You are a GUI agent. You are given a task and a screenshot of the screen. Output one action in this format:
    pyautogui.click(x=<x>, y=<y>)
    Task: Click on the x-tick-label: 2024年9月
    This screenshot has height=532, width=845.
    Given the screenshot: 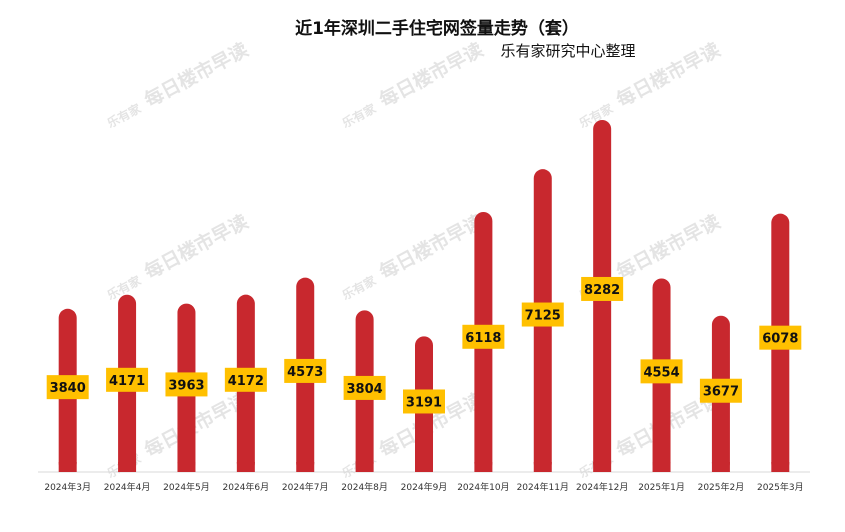 What is the action you would take?
    pyautogui.click(x=424, y=487)
    